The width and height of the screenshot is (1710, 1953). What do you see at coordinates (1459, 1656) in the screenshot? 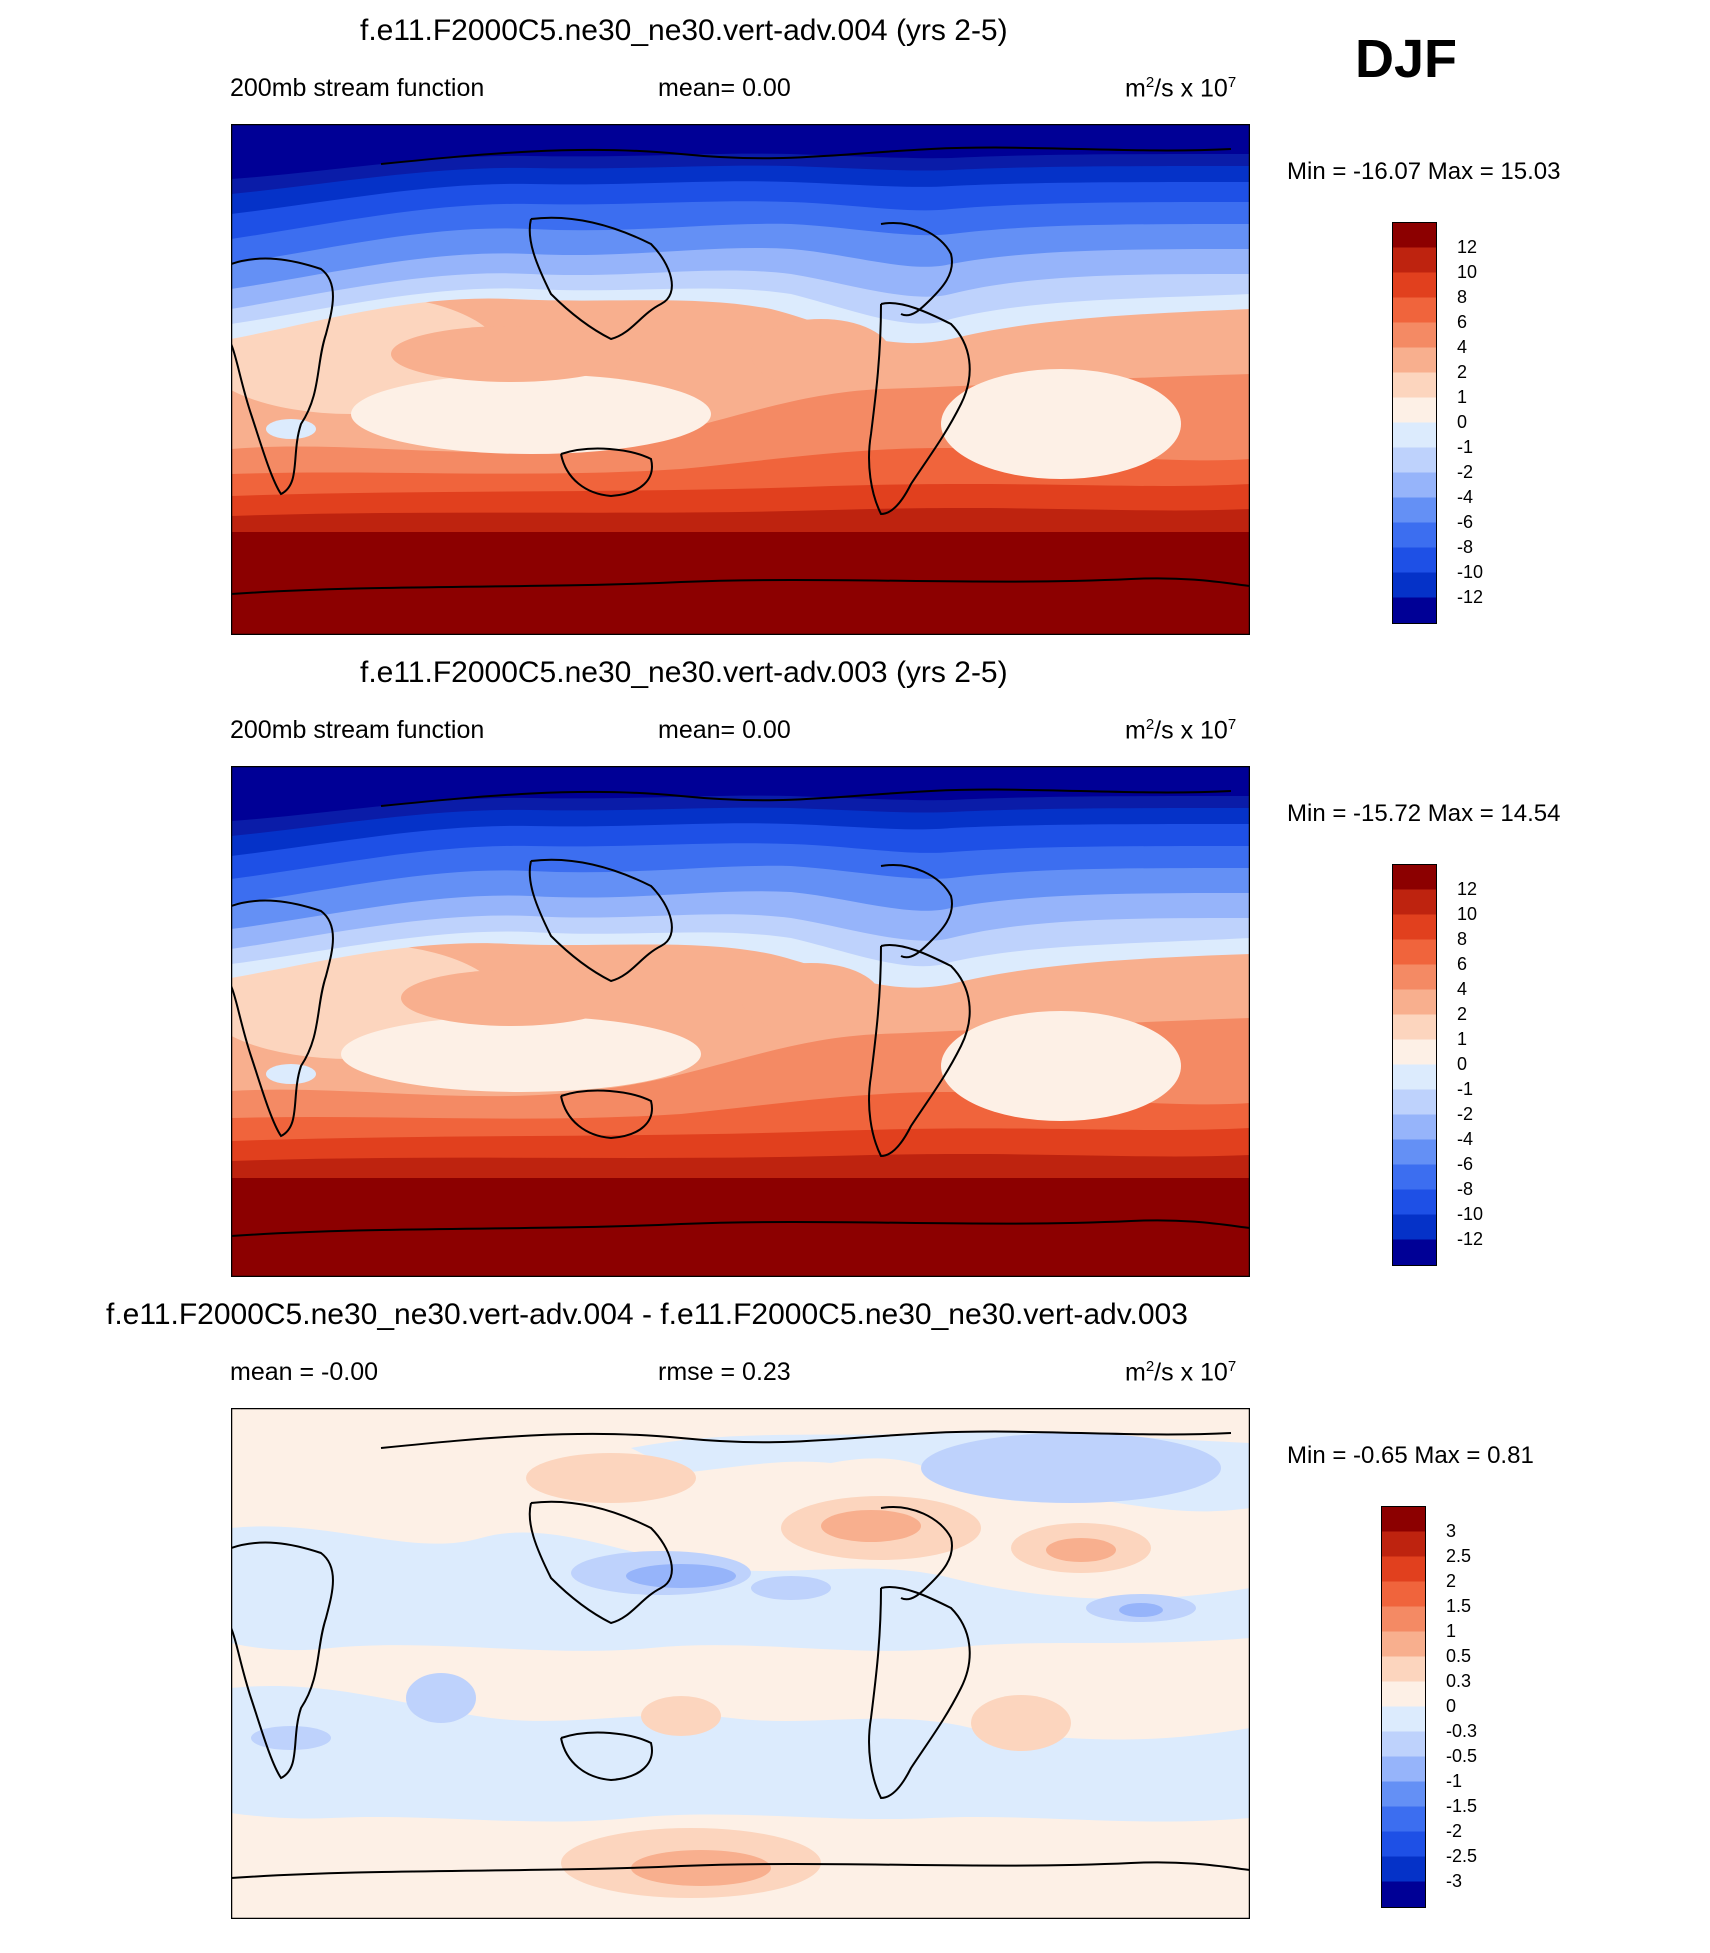
I see `colorbar-tick: 0.5` at bounding box center [1459, 1656].